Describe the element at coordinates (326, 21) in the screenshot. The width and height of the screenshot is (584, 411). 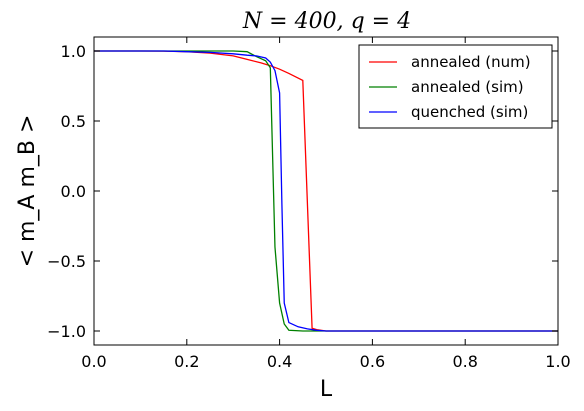
I see `chart-title: N = 400, q = 4` at that location.